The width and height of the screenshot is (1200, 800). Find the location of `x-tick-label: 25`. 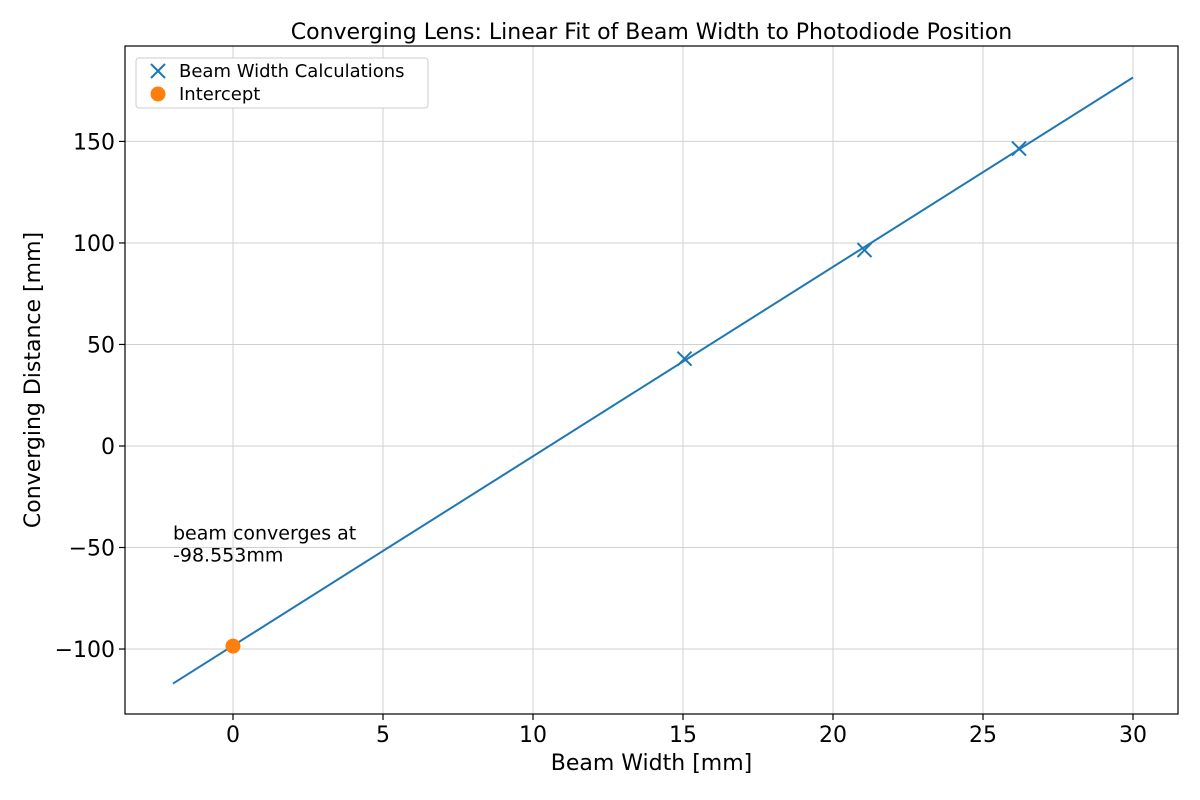

x-tick-label: 25 is located at coordinates (983, 735).